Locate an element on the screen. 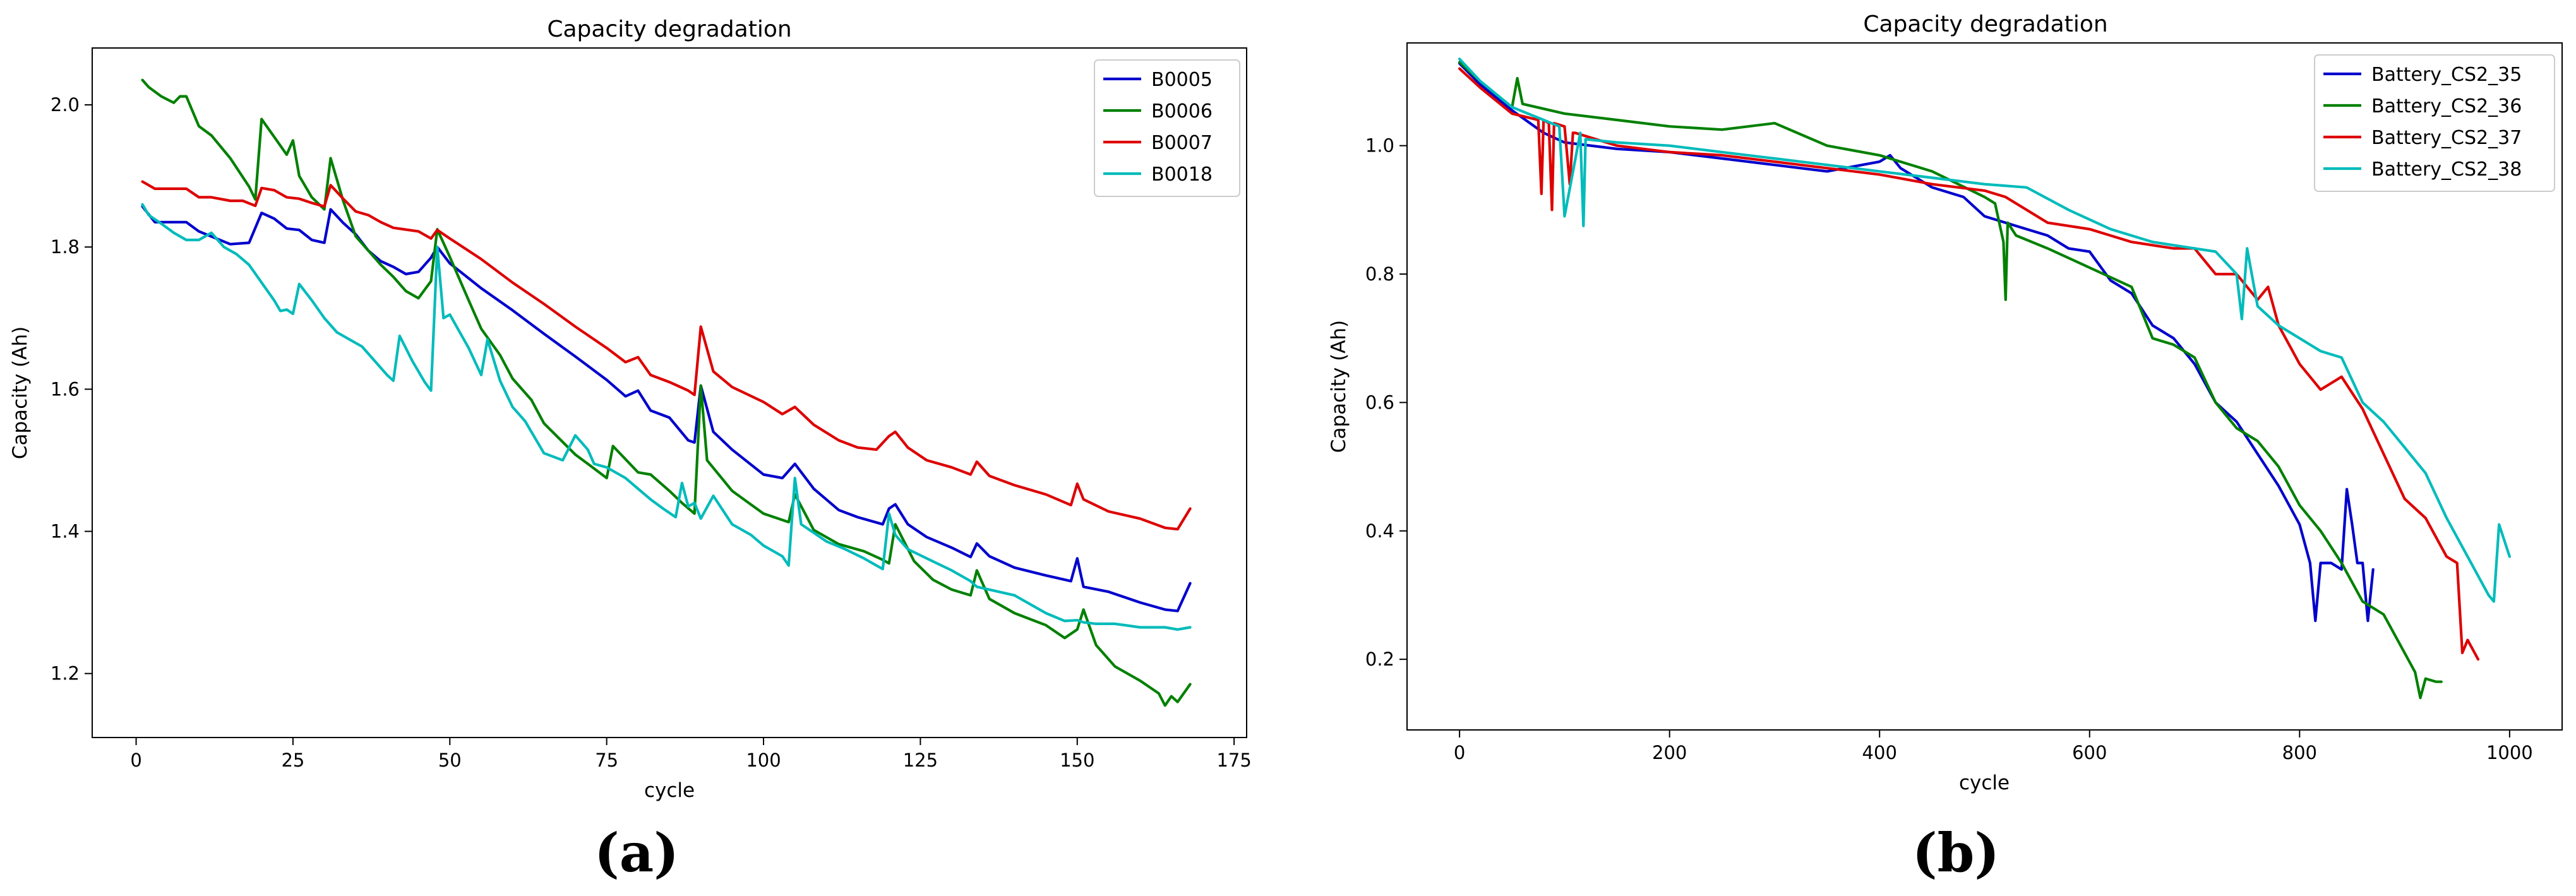 The width and height of the screenshot is (2576, 896). y-tick-label: 2.0 is located at coordinates (65, 105).